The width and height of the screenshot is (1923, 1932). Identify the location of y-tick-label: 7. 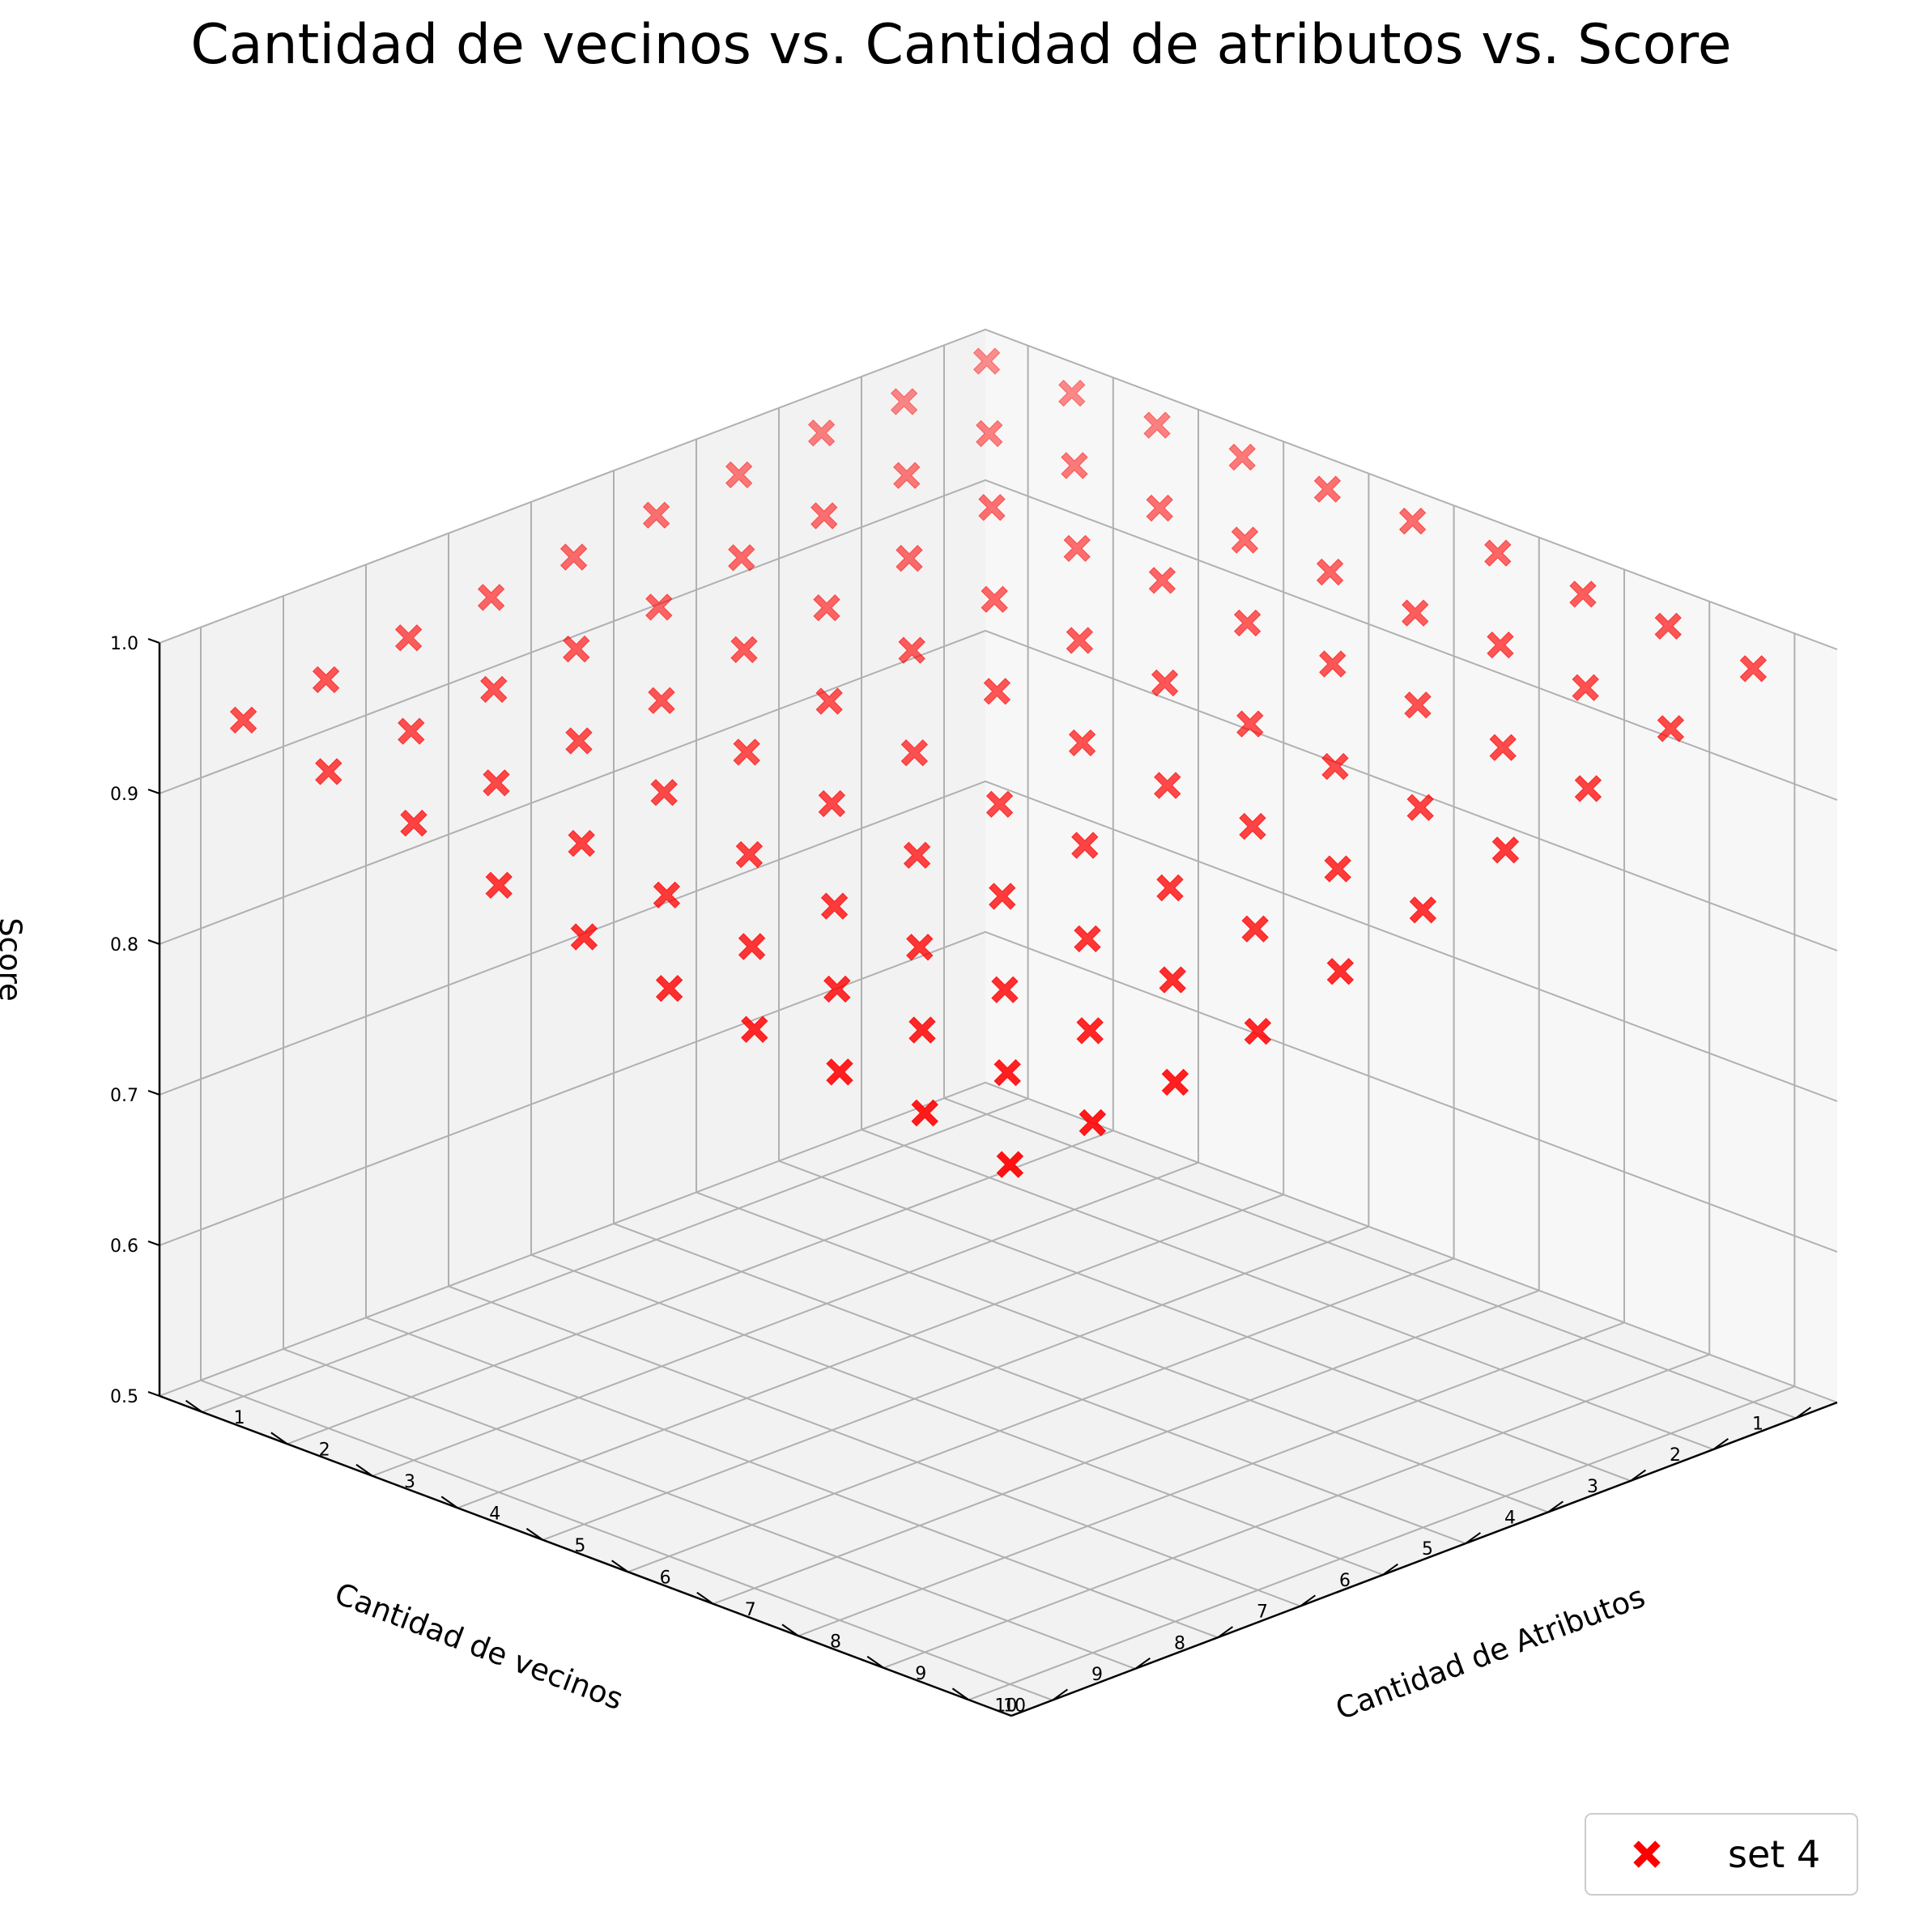
(751, 1610).